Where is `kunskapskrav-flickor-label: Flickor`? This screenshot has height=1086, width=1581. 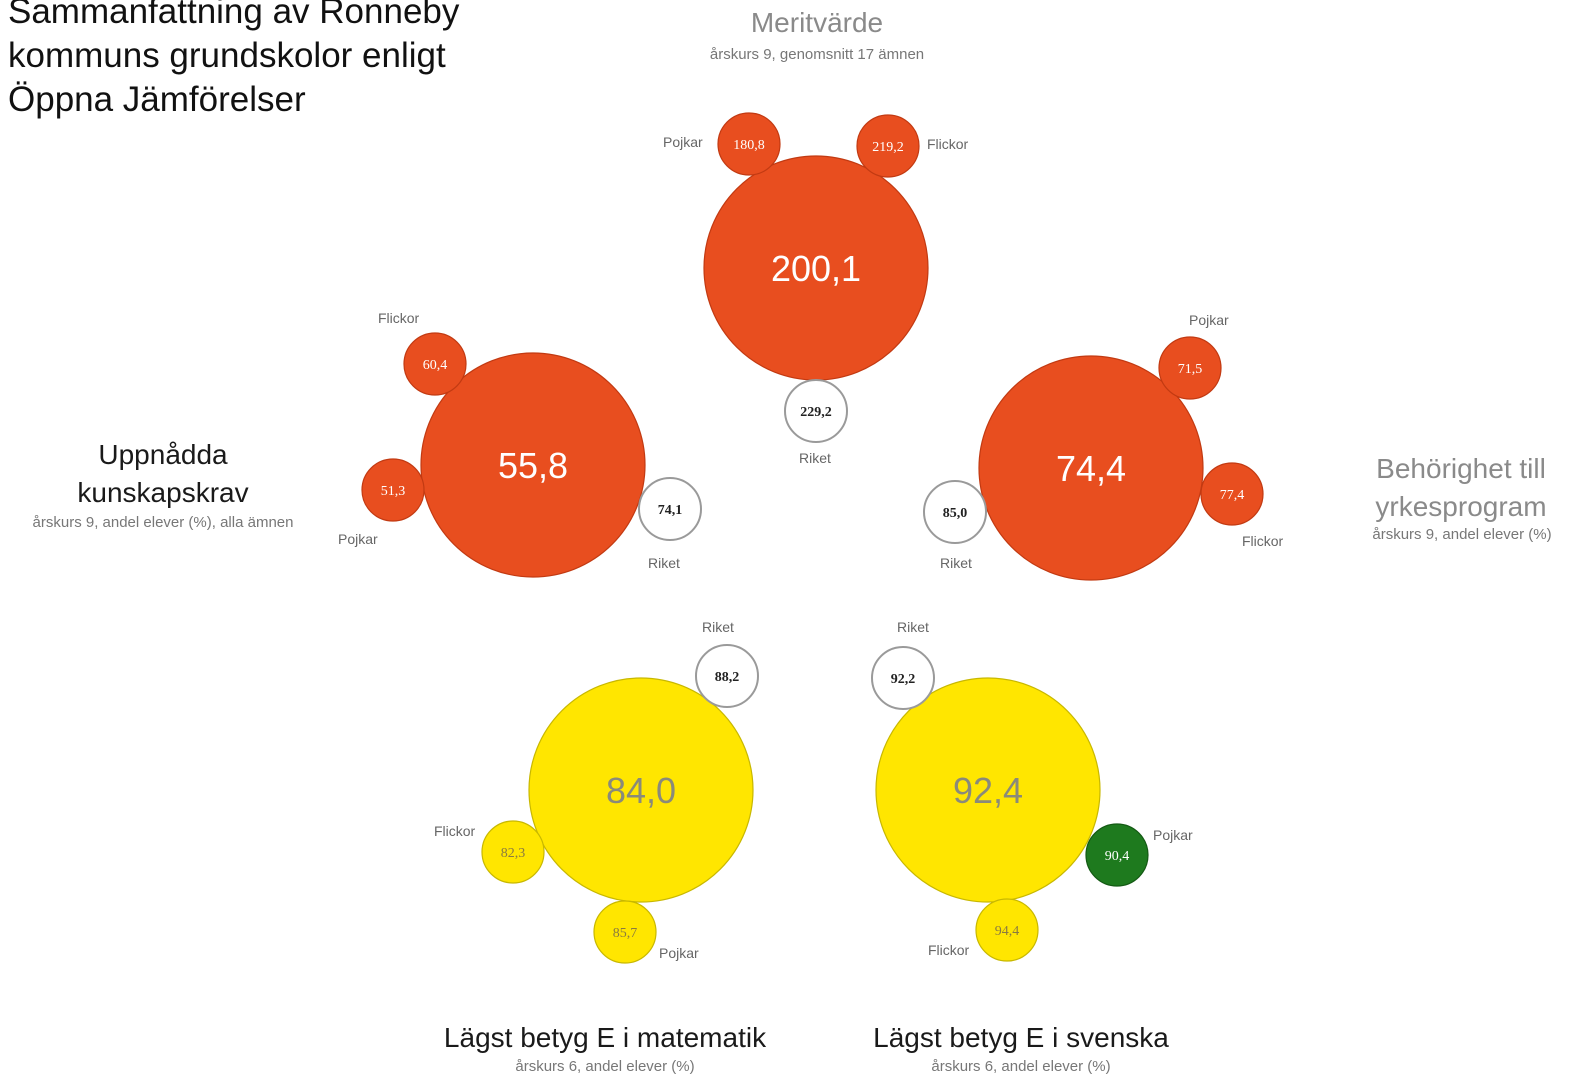
kunskapskrav-flickor-label: Flickor is located at coordinates (399, 318).